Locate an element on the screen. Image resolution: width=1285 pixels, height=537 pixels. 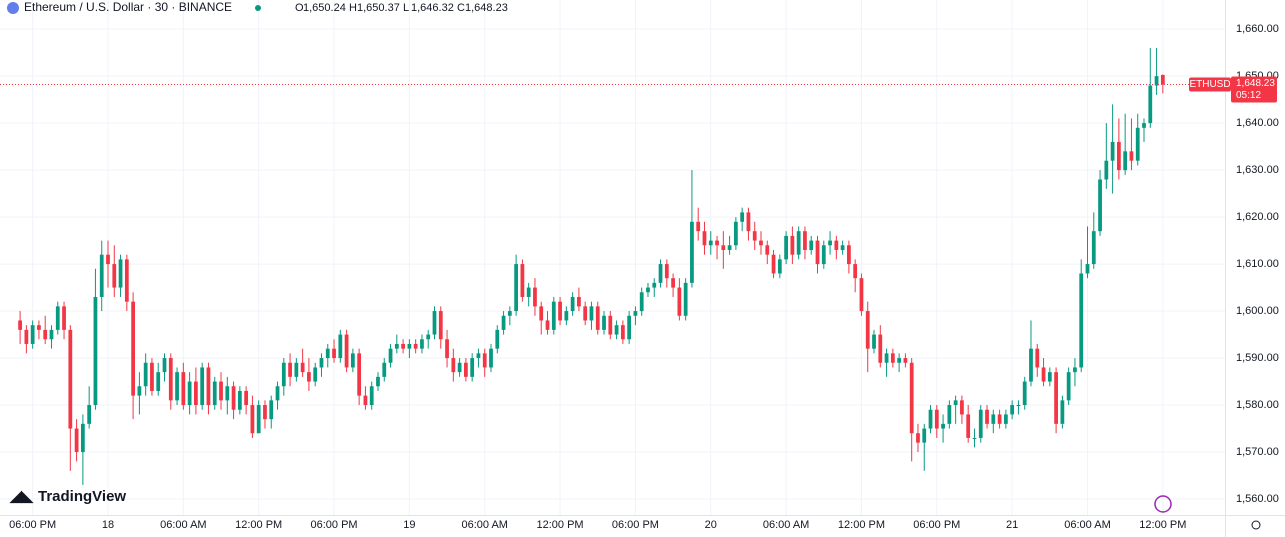
brand: TradingView is located at coordinates (82, 496).